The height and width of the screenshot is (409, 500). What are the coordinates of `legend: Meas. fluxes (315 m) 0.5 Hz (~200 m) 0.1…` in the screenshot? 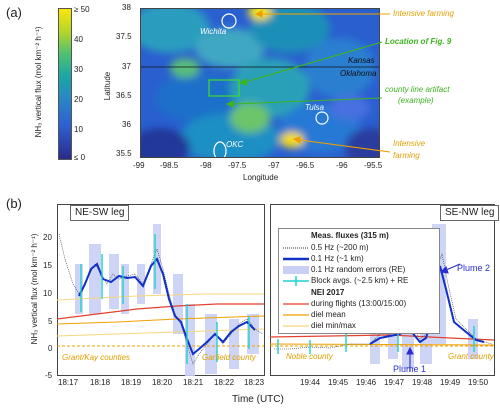 It's located at (359, 281).